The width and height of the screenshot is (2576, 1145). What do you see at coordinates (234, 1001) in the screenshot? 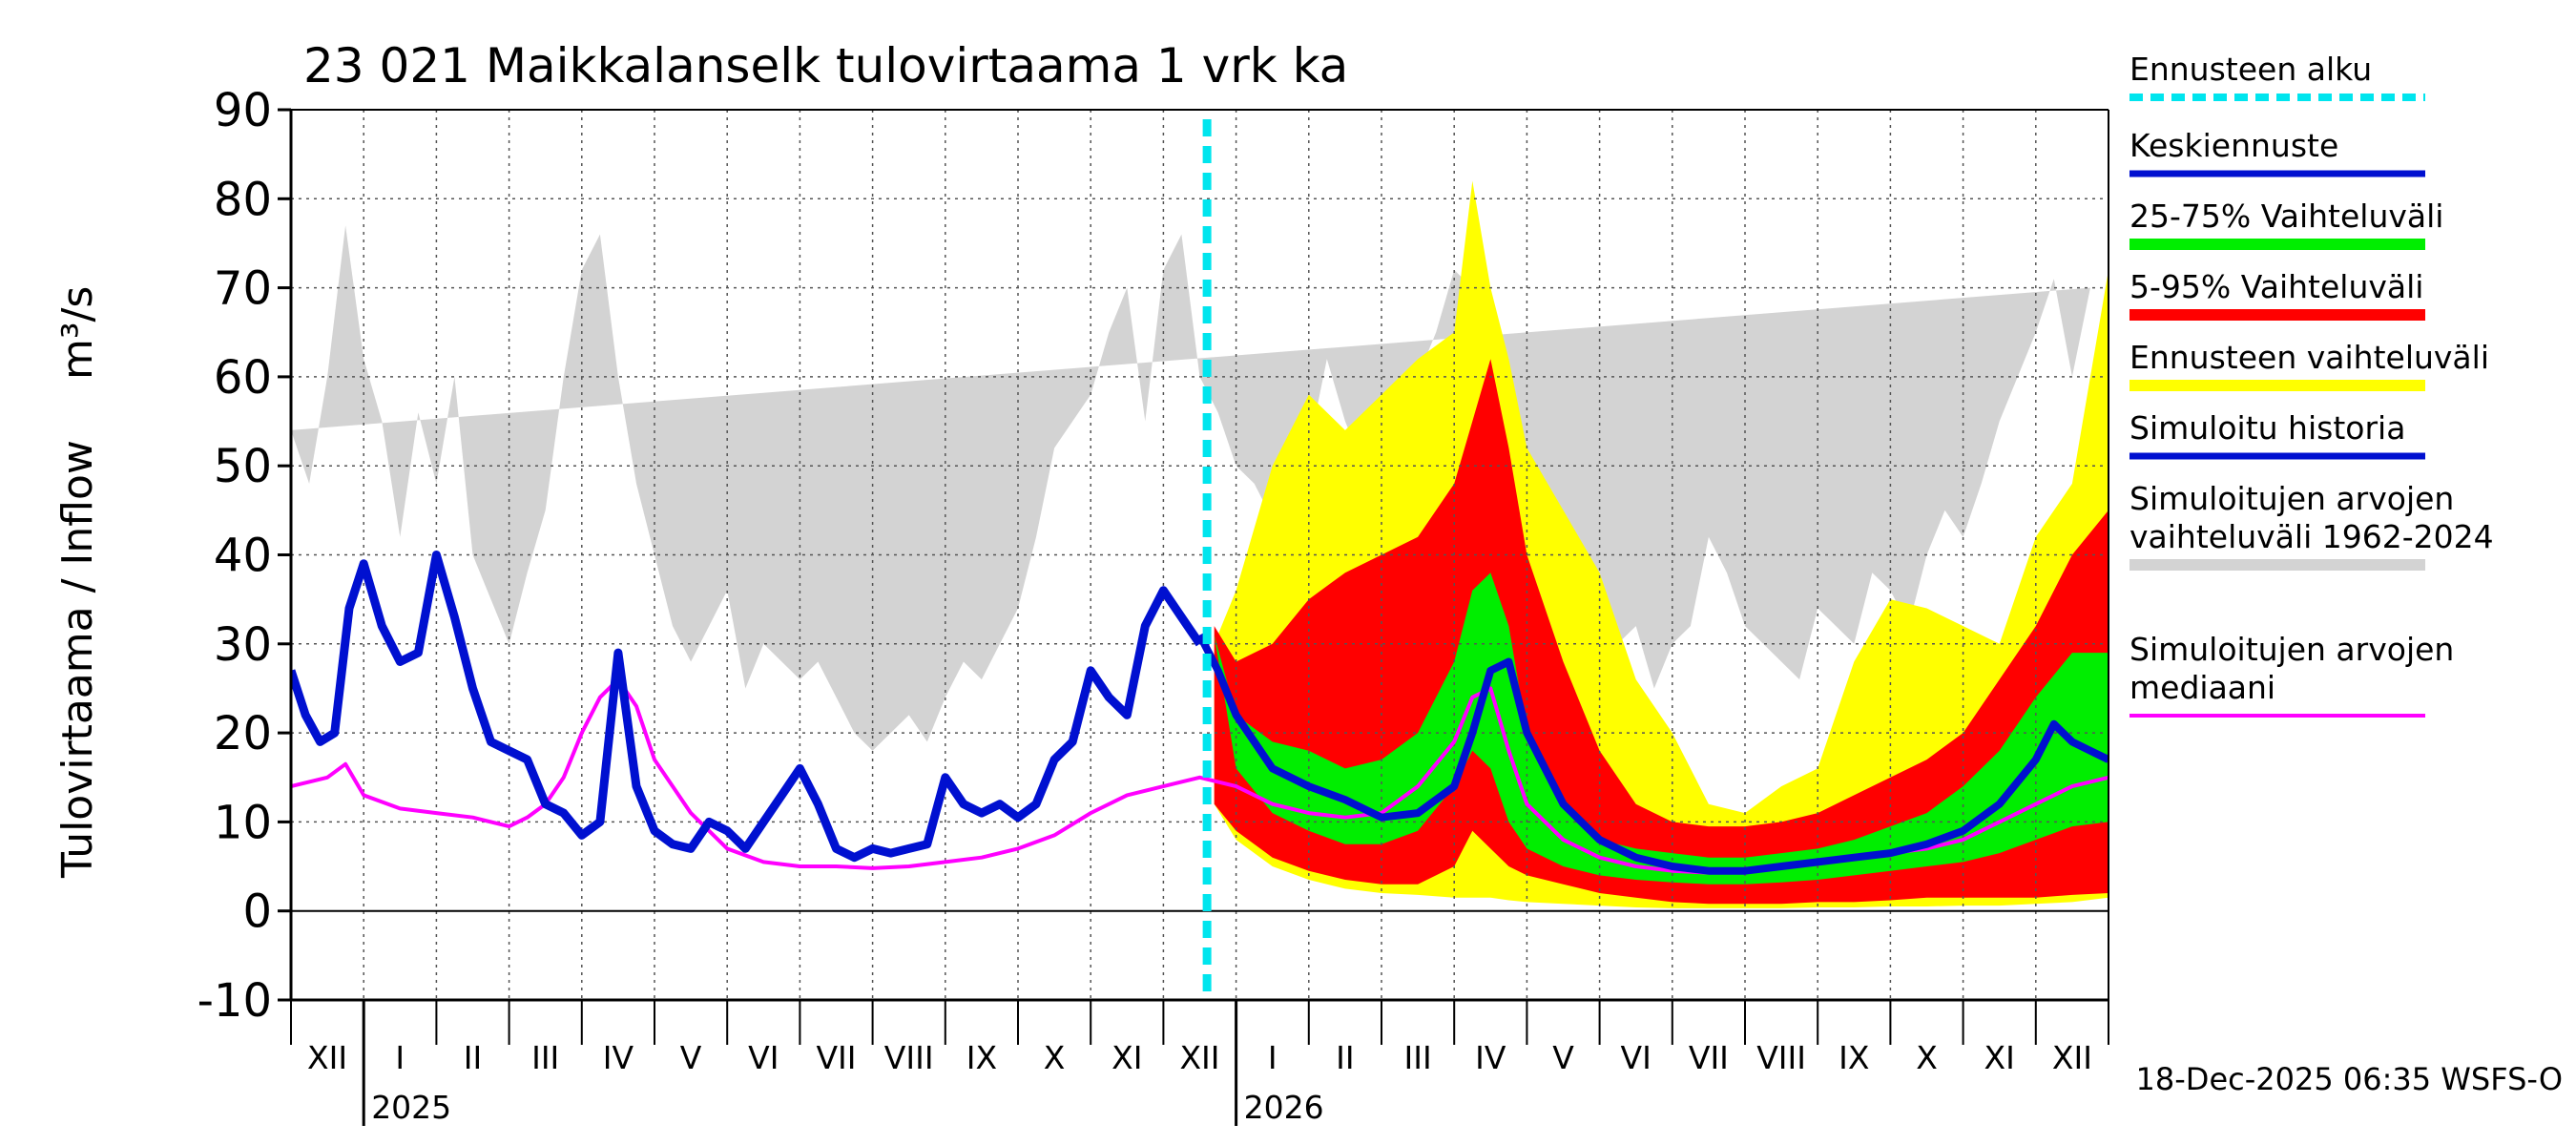
I see `y-tick-label: -10` at bounding box center [234, 1001].